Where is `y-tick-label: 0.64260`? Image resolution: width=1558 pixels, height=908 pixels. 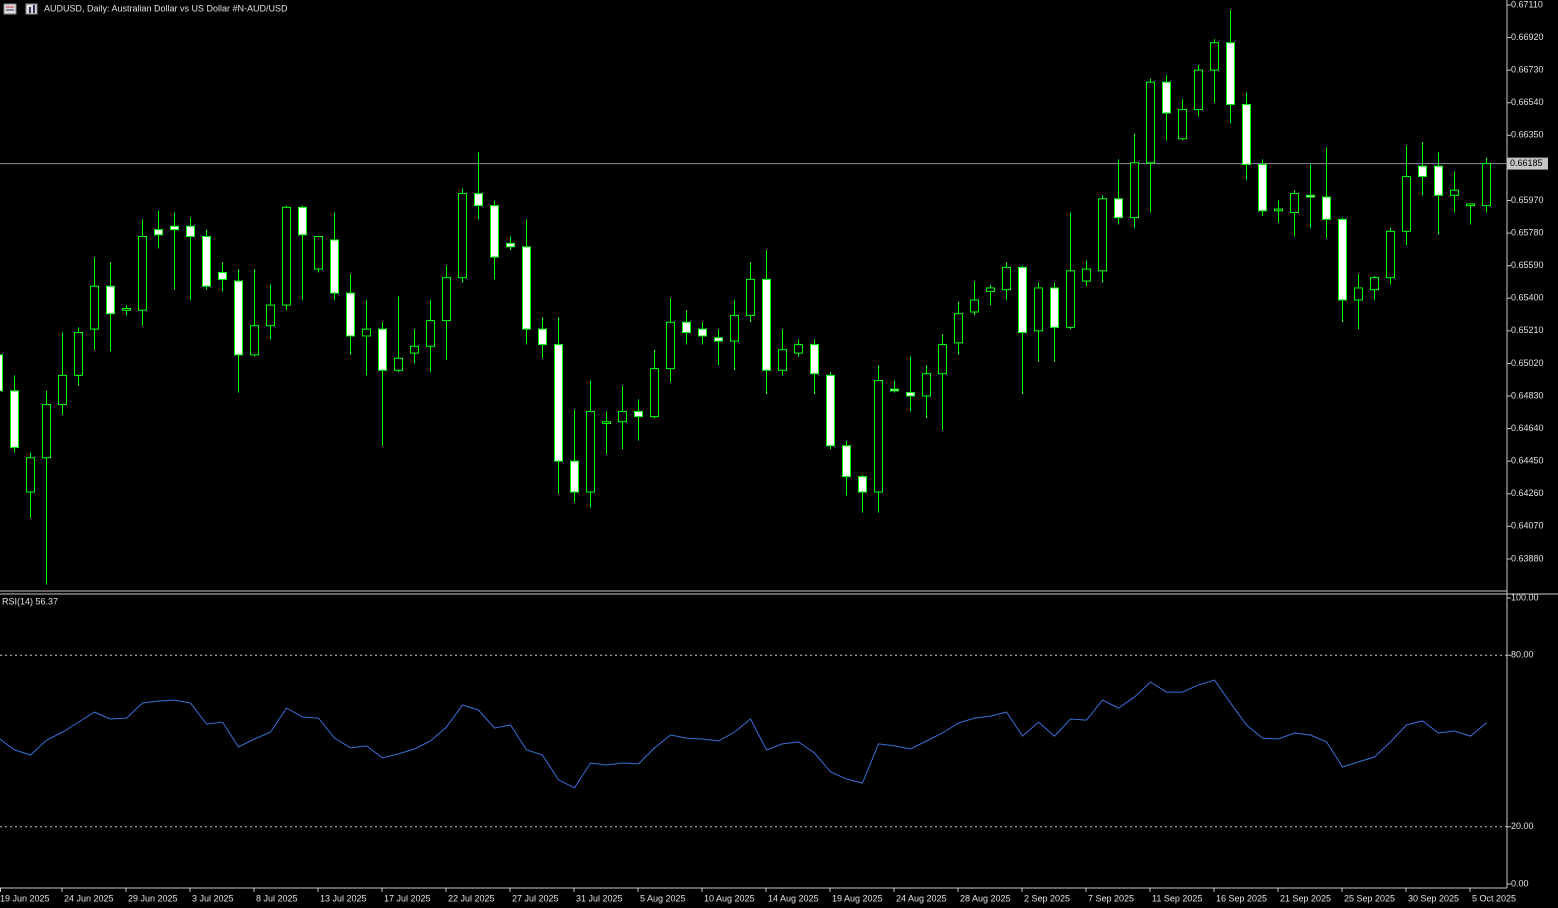
y-tick-label: 0.64260 is located at coordinates (1527, 493).